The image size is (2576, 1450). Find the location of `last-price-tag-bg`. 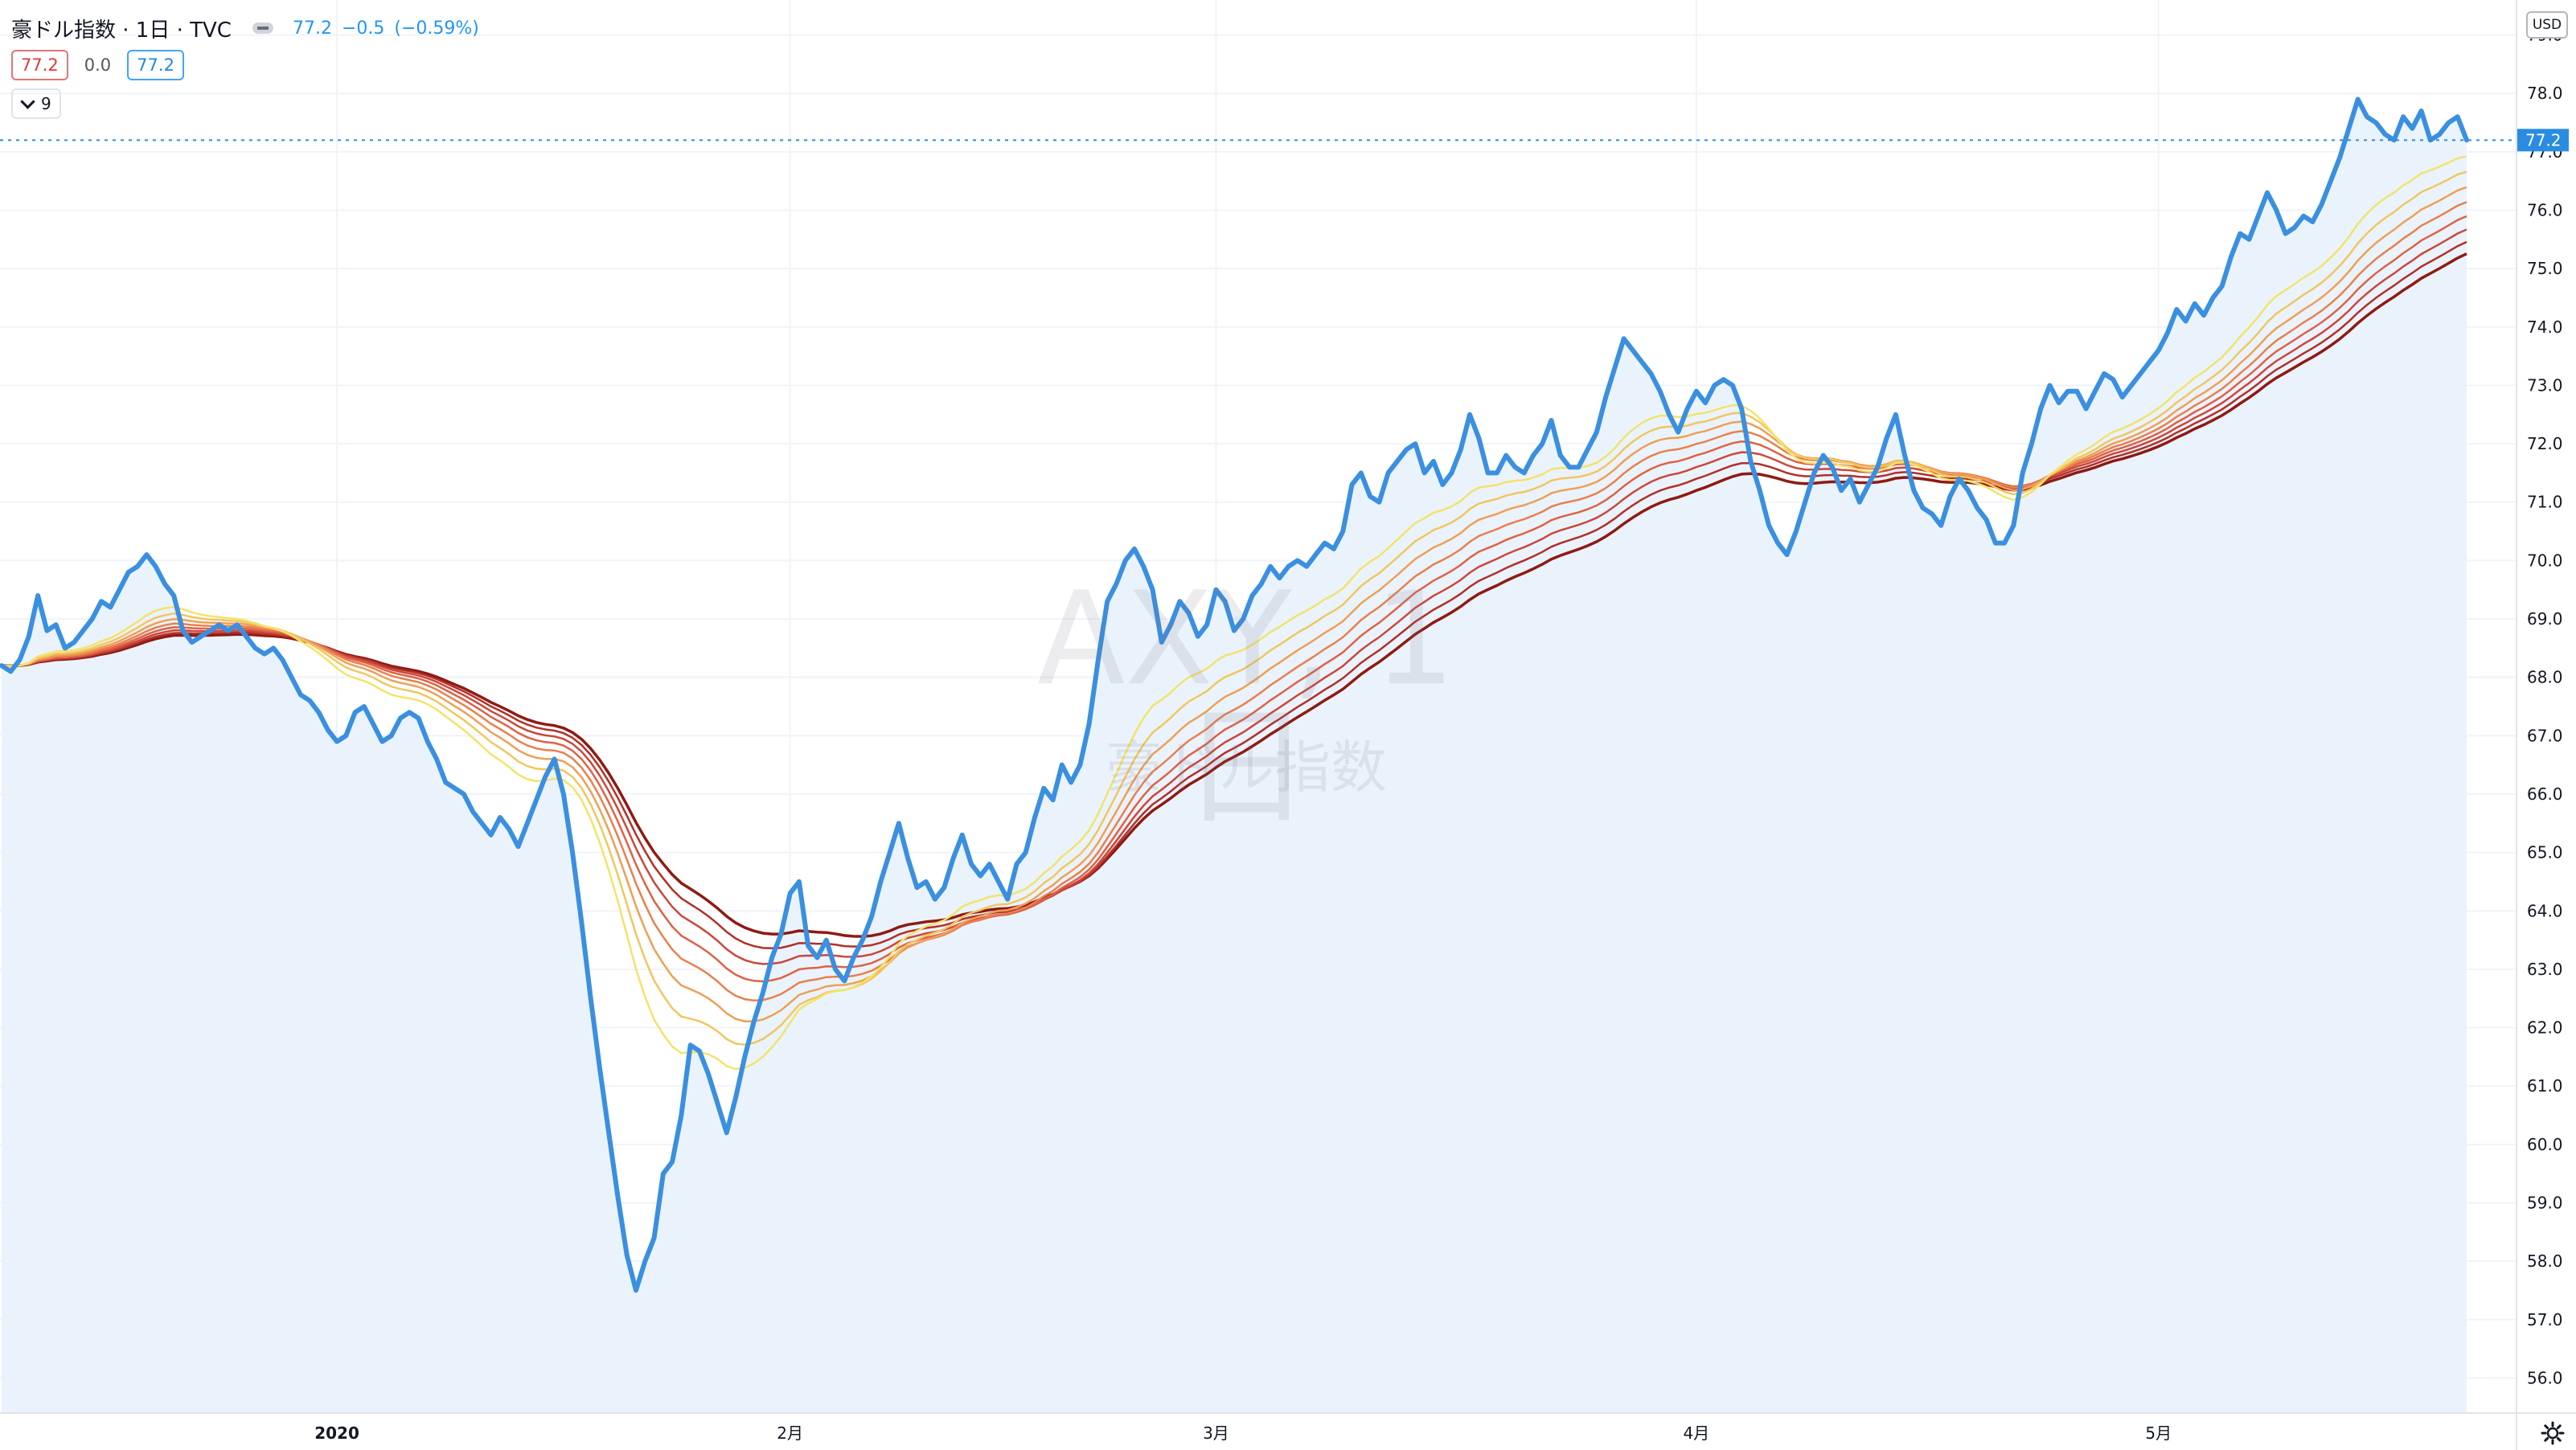

last-price-tag-bg is located at coordinates (2543, 140).